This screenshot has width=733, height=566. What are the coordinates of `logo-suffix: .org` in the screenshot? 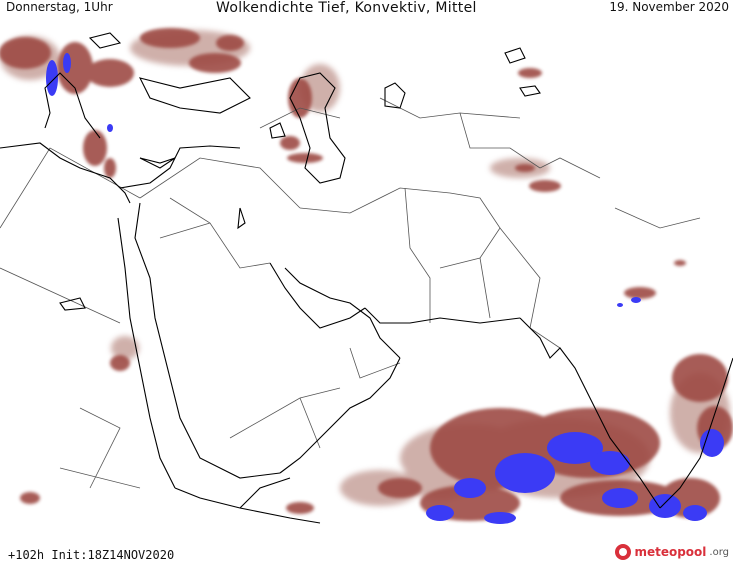 It's located at (719, 552).